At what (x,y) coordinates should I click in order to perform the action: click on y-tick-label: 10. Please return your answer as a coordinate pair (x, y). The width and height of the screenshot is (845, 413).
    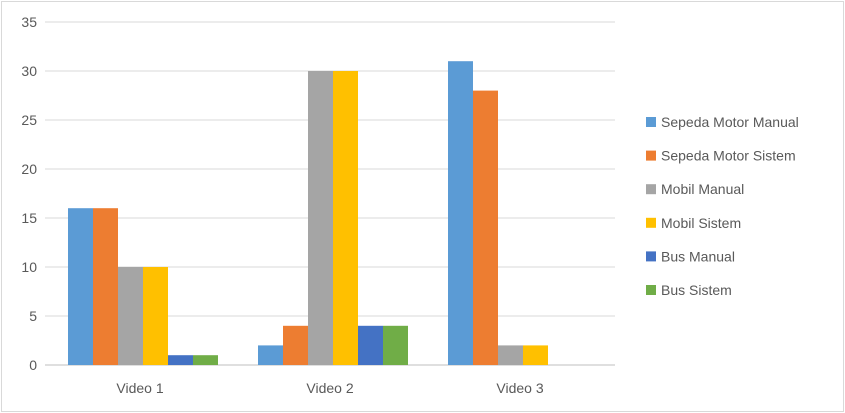
    Looking at the image, I should click on (29, 267).